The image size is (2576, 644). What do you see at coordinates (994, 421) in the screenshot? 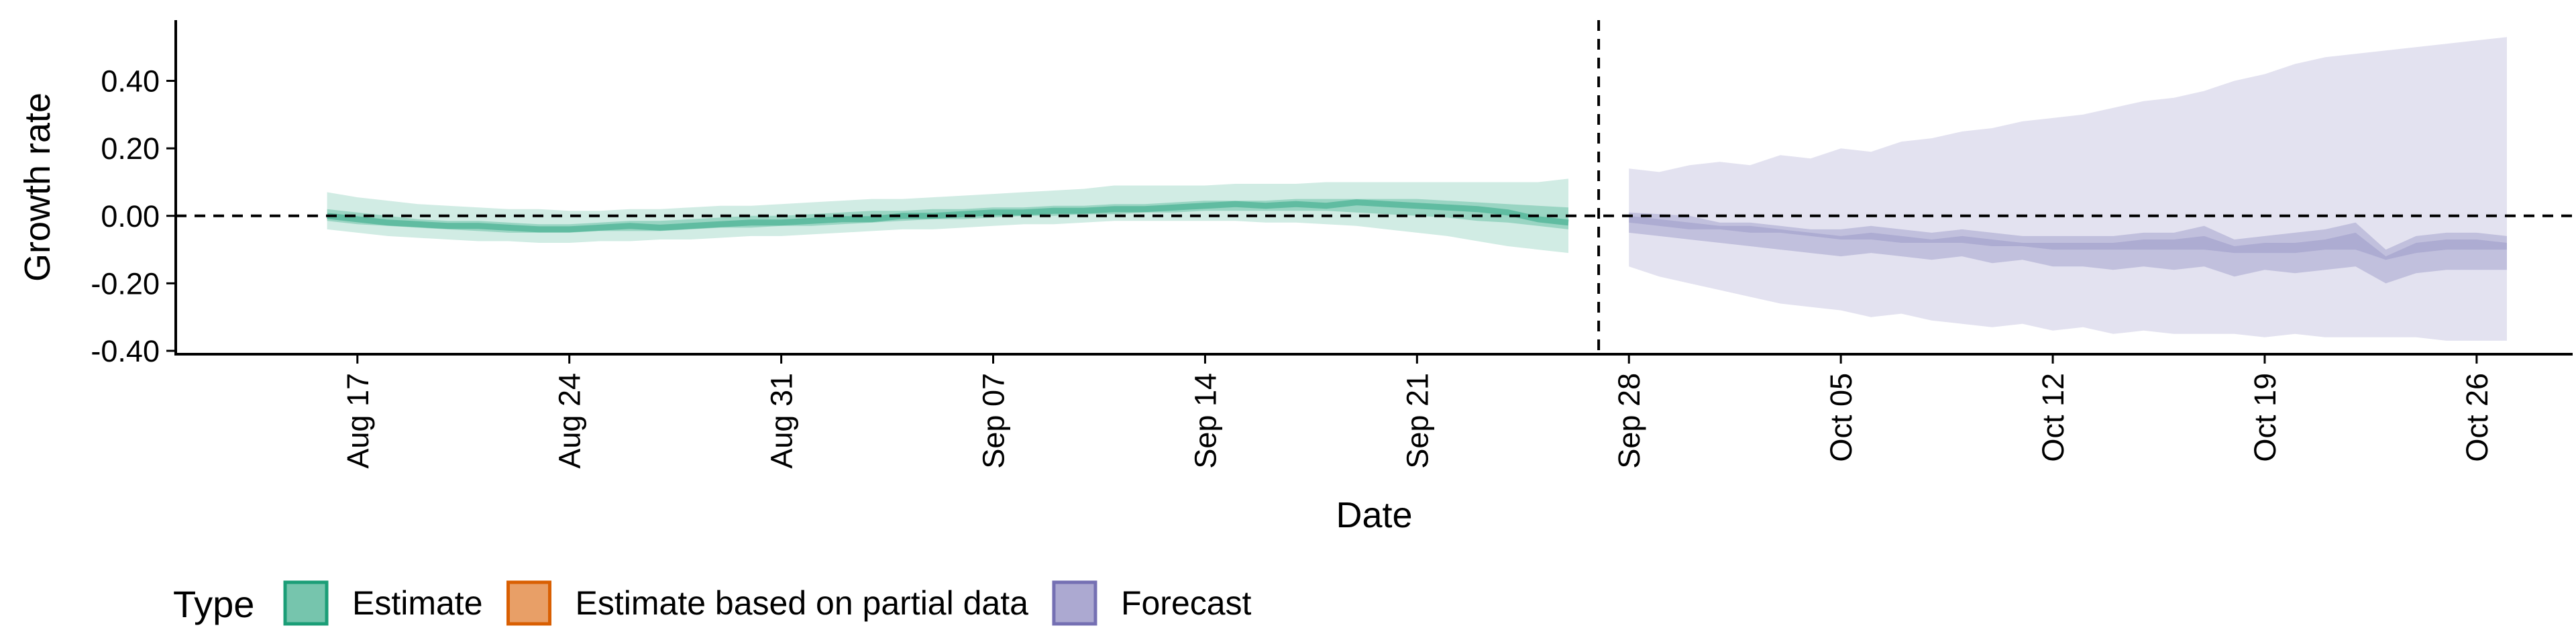
I see `x-tick-label: Sep 07` at bounding box center [994, 421].